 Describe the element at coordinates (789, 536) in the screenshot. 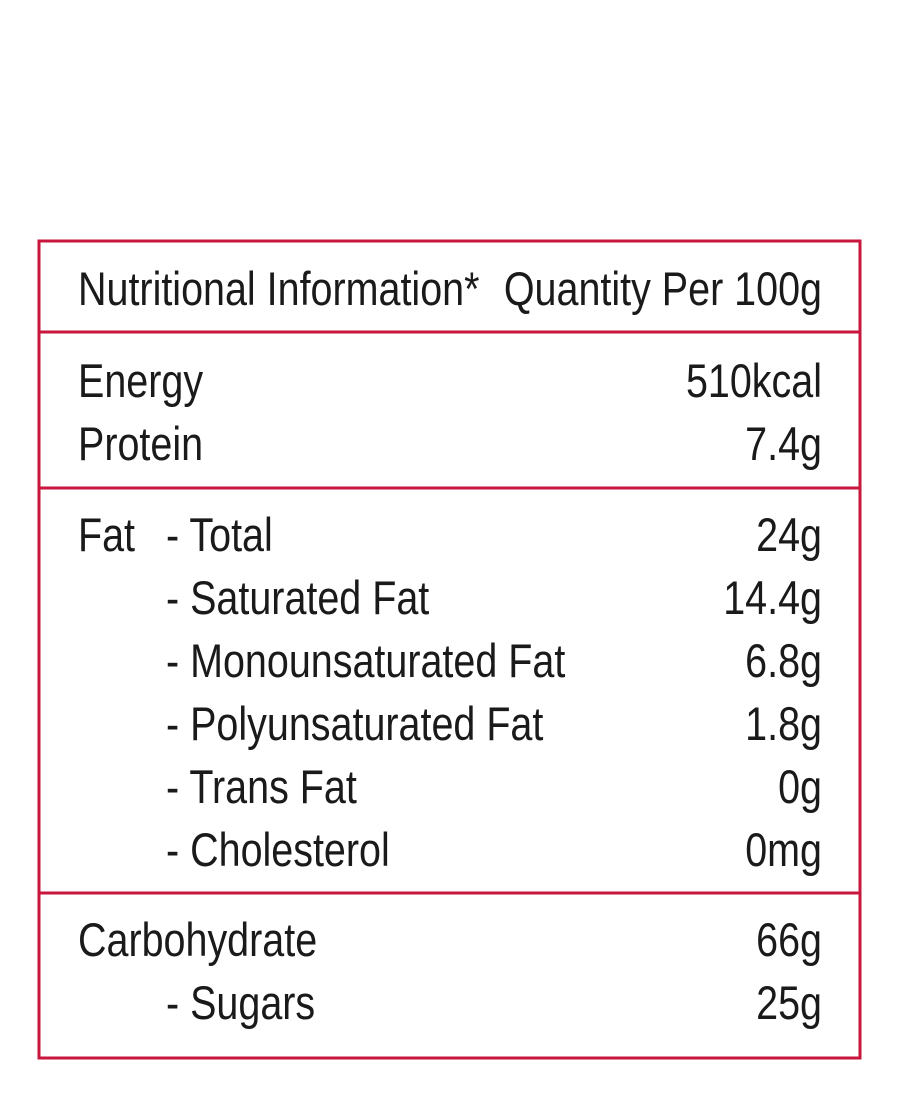

I see `row-value: 24g` at that location.